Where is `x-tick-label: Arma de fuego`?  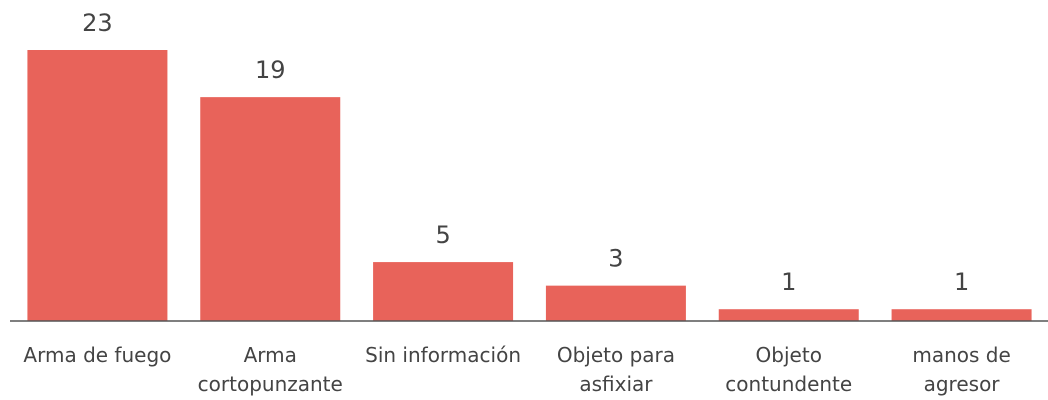
x-tick-label: Arma de fuego is located at coordinates (97, 355).